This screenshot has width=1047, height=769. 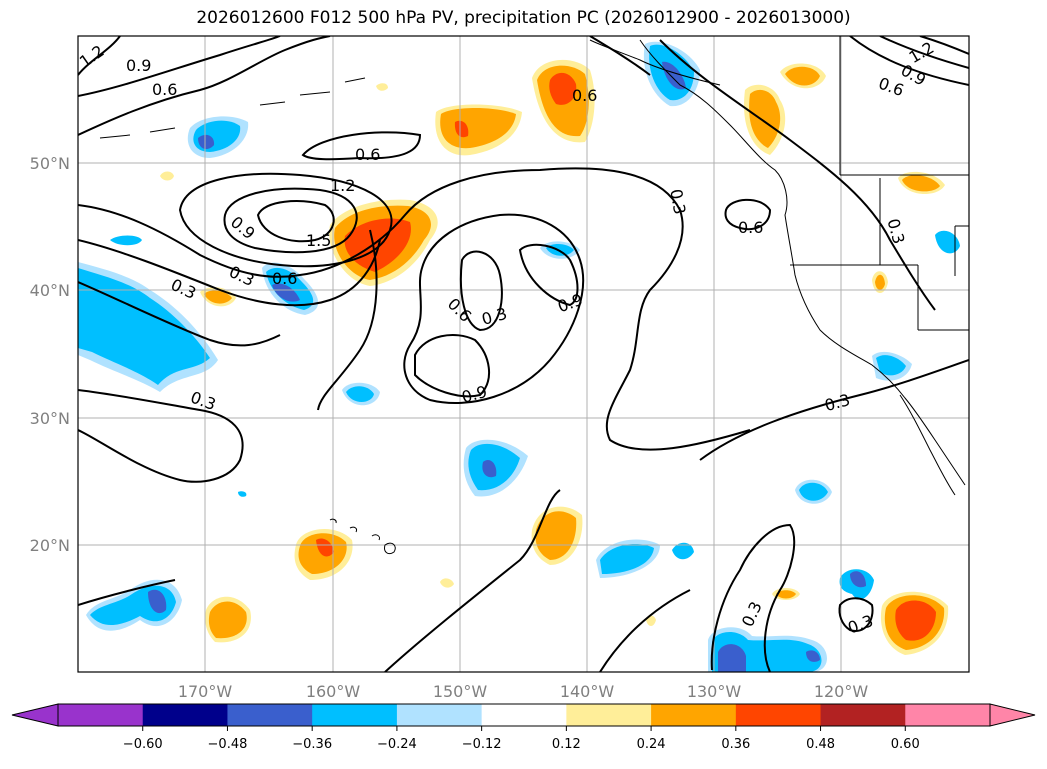 I want to click on colorbar-bins, so click(x=524, y=715).